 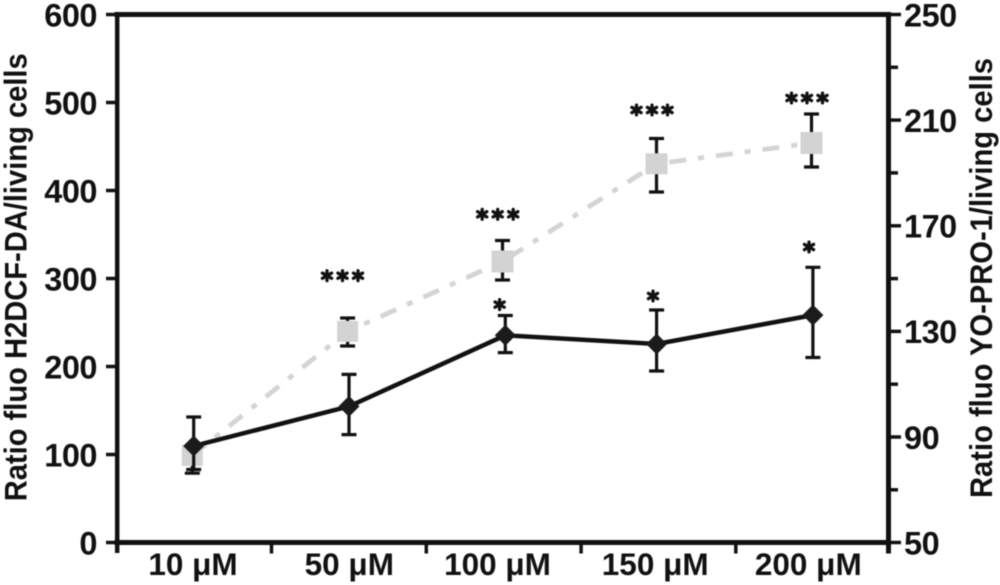 What do you see at coordinates (921, 438) in the screenshot?
I see `svg-text: 90` at bounding box center [921, 438].